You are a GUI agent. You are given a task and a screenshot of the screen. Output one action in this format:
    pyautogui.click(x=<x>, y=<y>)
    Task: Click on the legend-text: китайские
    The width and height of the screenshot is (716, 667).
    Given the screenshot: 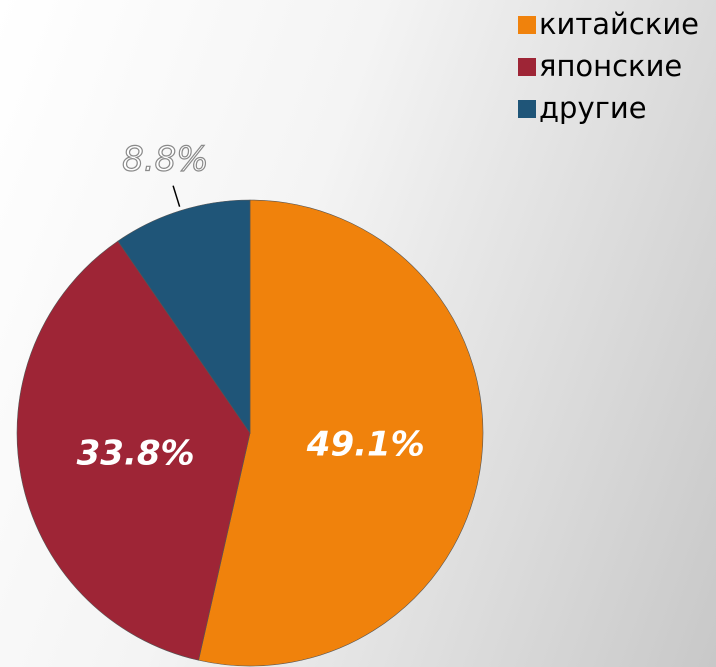 What is the action you would take?
    pyautogui.click(x=619, y=24)
    